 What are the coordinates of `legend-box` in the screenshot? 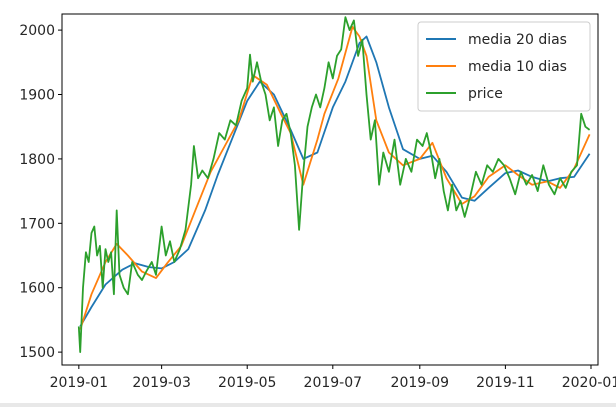 It's located at (504, 66).